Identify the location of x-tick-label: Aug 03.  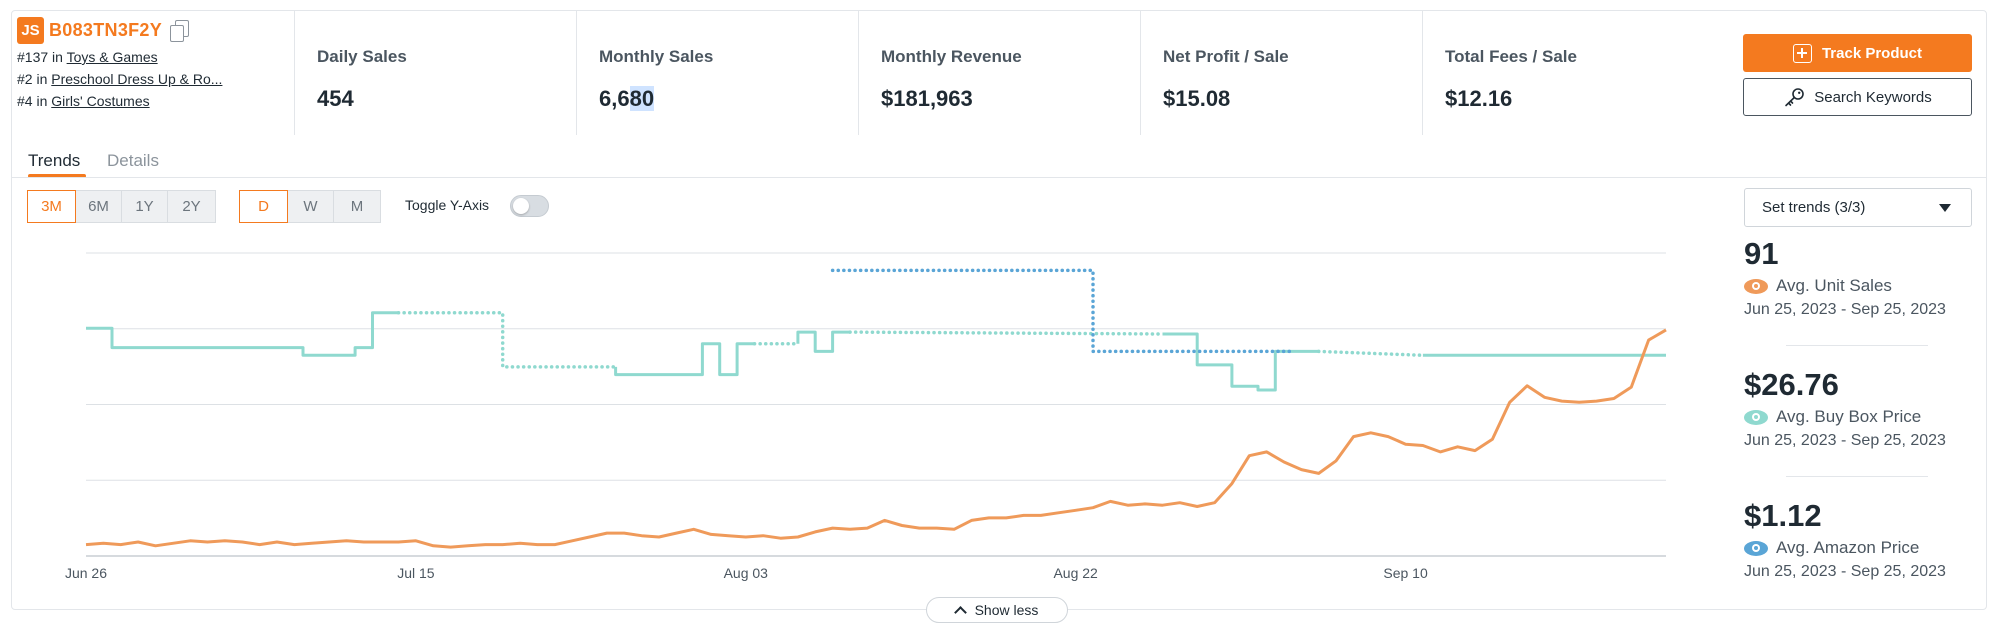
(746, 573).